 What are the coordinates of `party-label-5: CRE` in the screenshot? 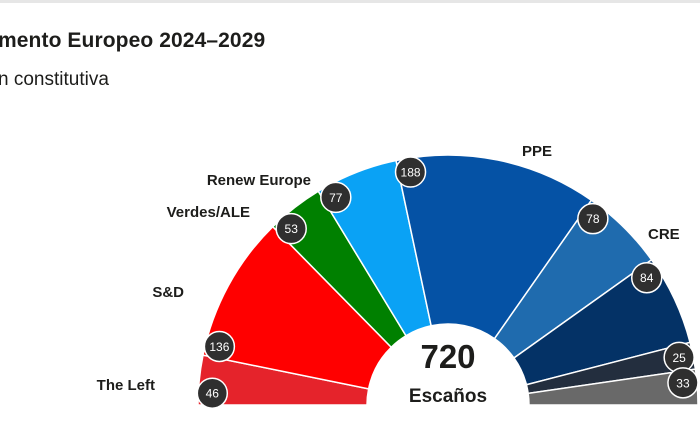 It's located at (664, 234).